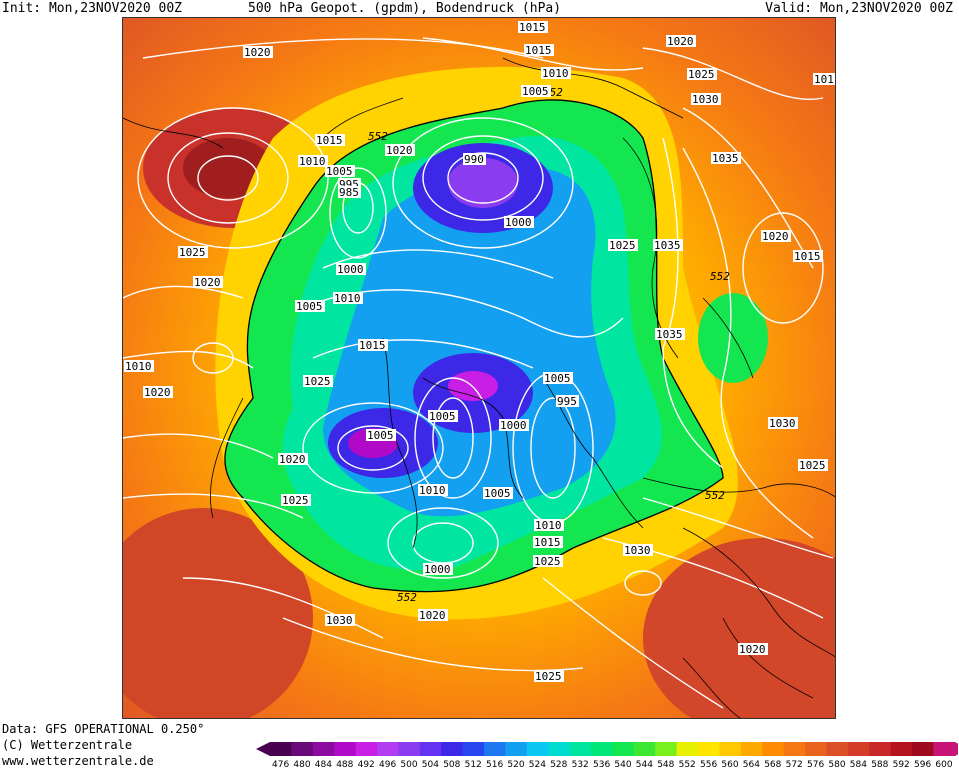 The image size is (959, 770). I want to click on legend-value-label: 552, so click(687, 765).